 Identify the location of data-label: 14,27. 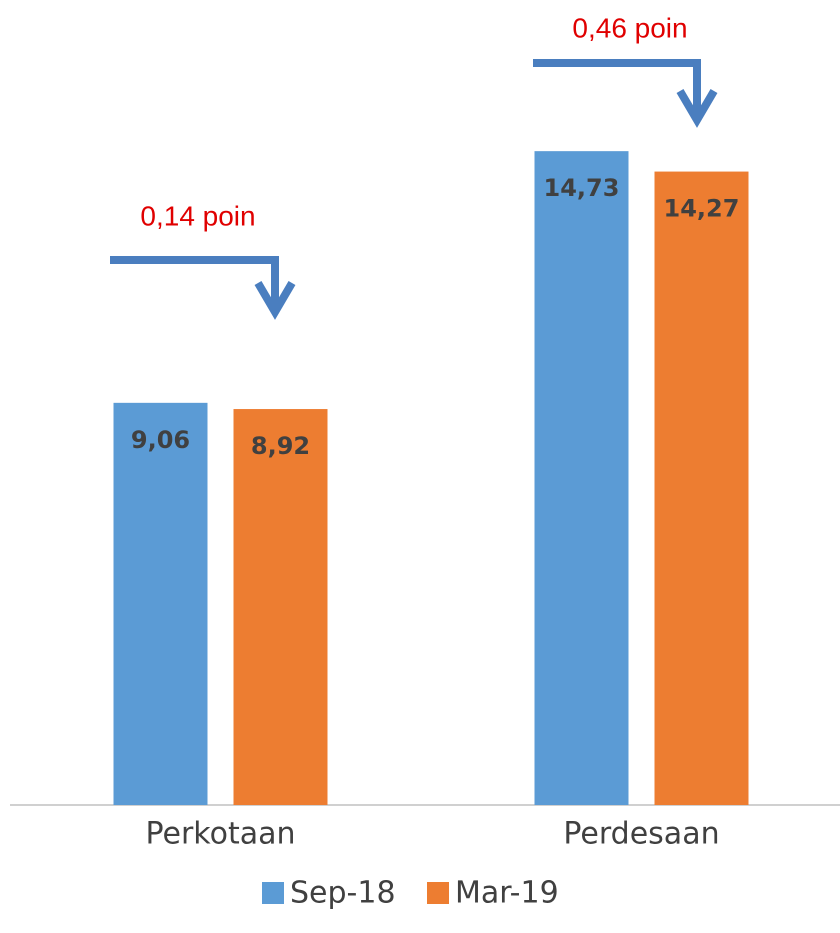
(702, 209).